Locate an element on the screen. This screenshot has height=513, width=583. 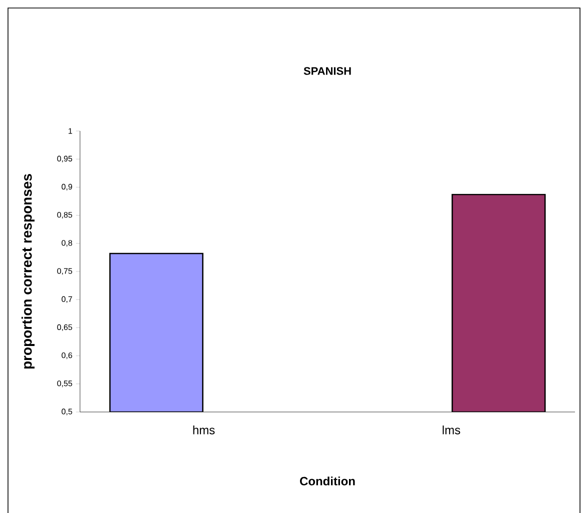
chart-title: SPANISH is located at coordinates (327, 71).